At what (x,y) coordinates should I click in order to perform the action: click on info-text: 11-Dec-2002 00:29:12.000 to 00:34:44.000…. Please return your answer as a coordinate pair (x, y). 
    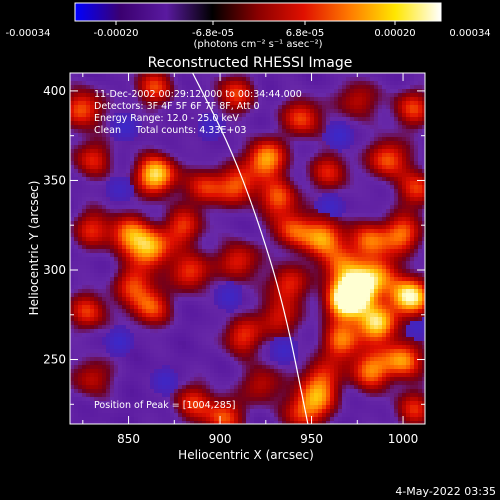
    Looking at the image, I should click on (198, 112).